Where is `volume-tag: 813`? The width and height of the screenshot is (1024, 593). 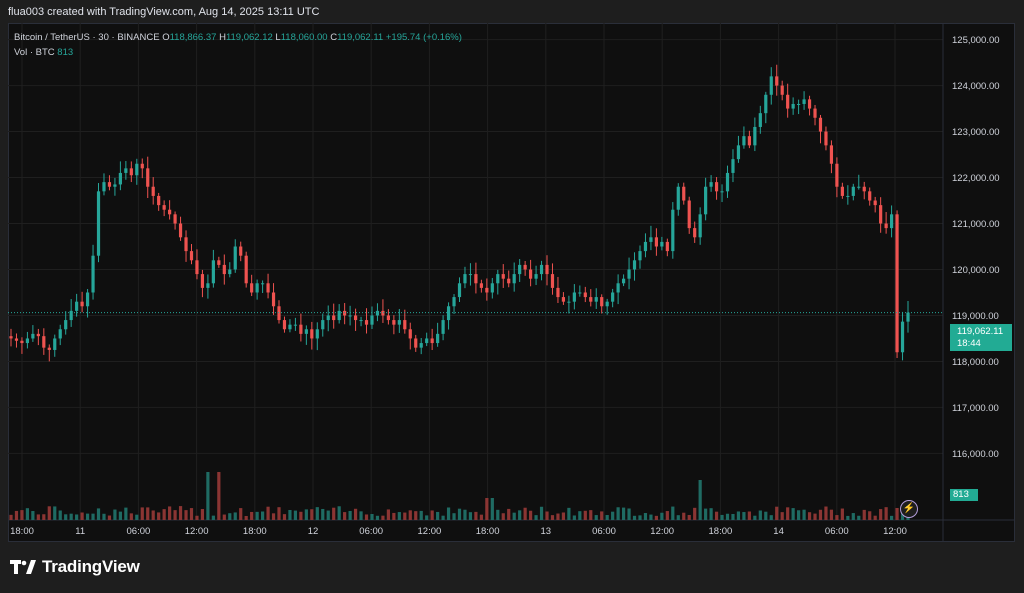
volume-tag: 813 is located at coordinates (964, 495).